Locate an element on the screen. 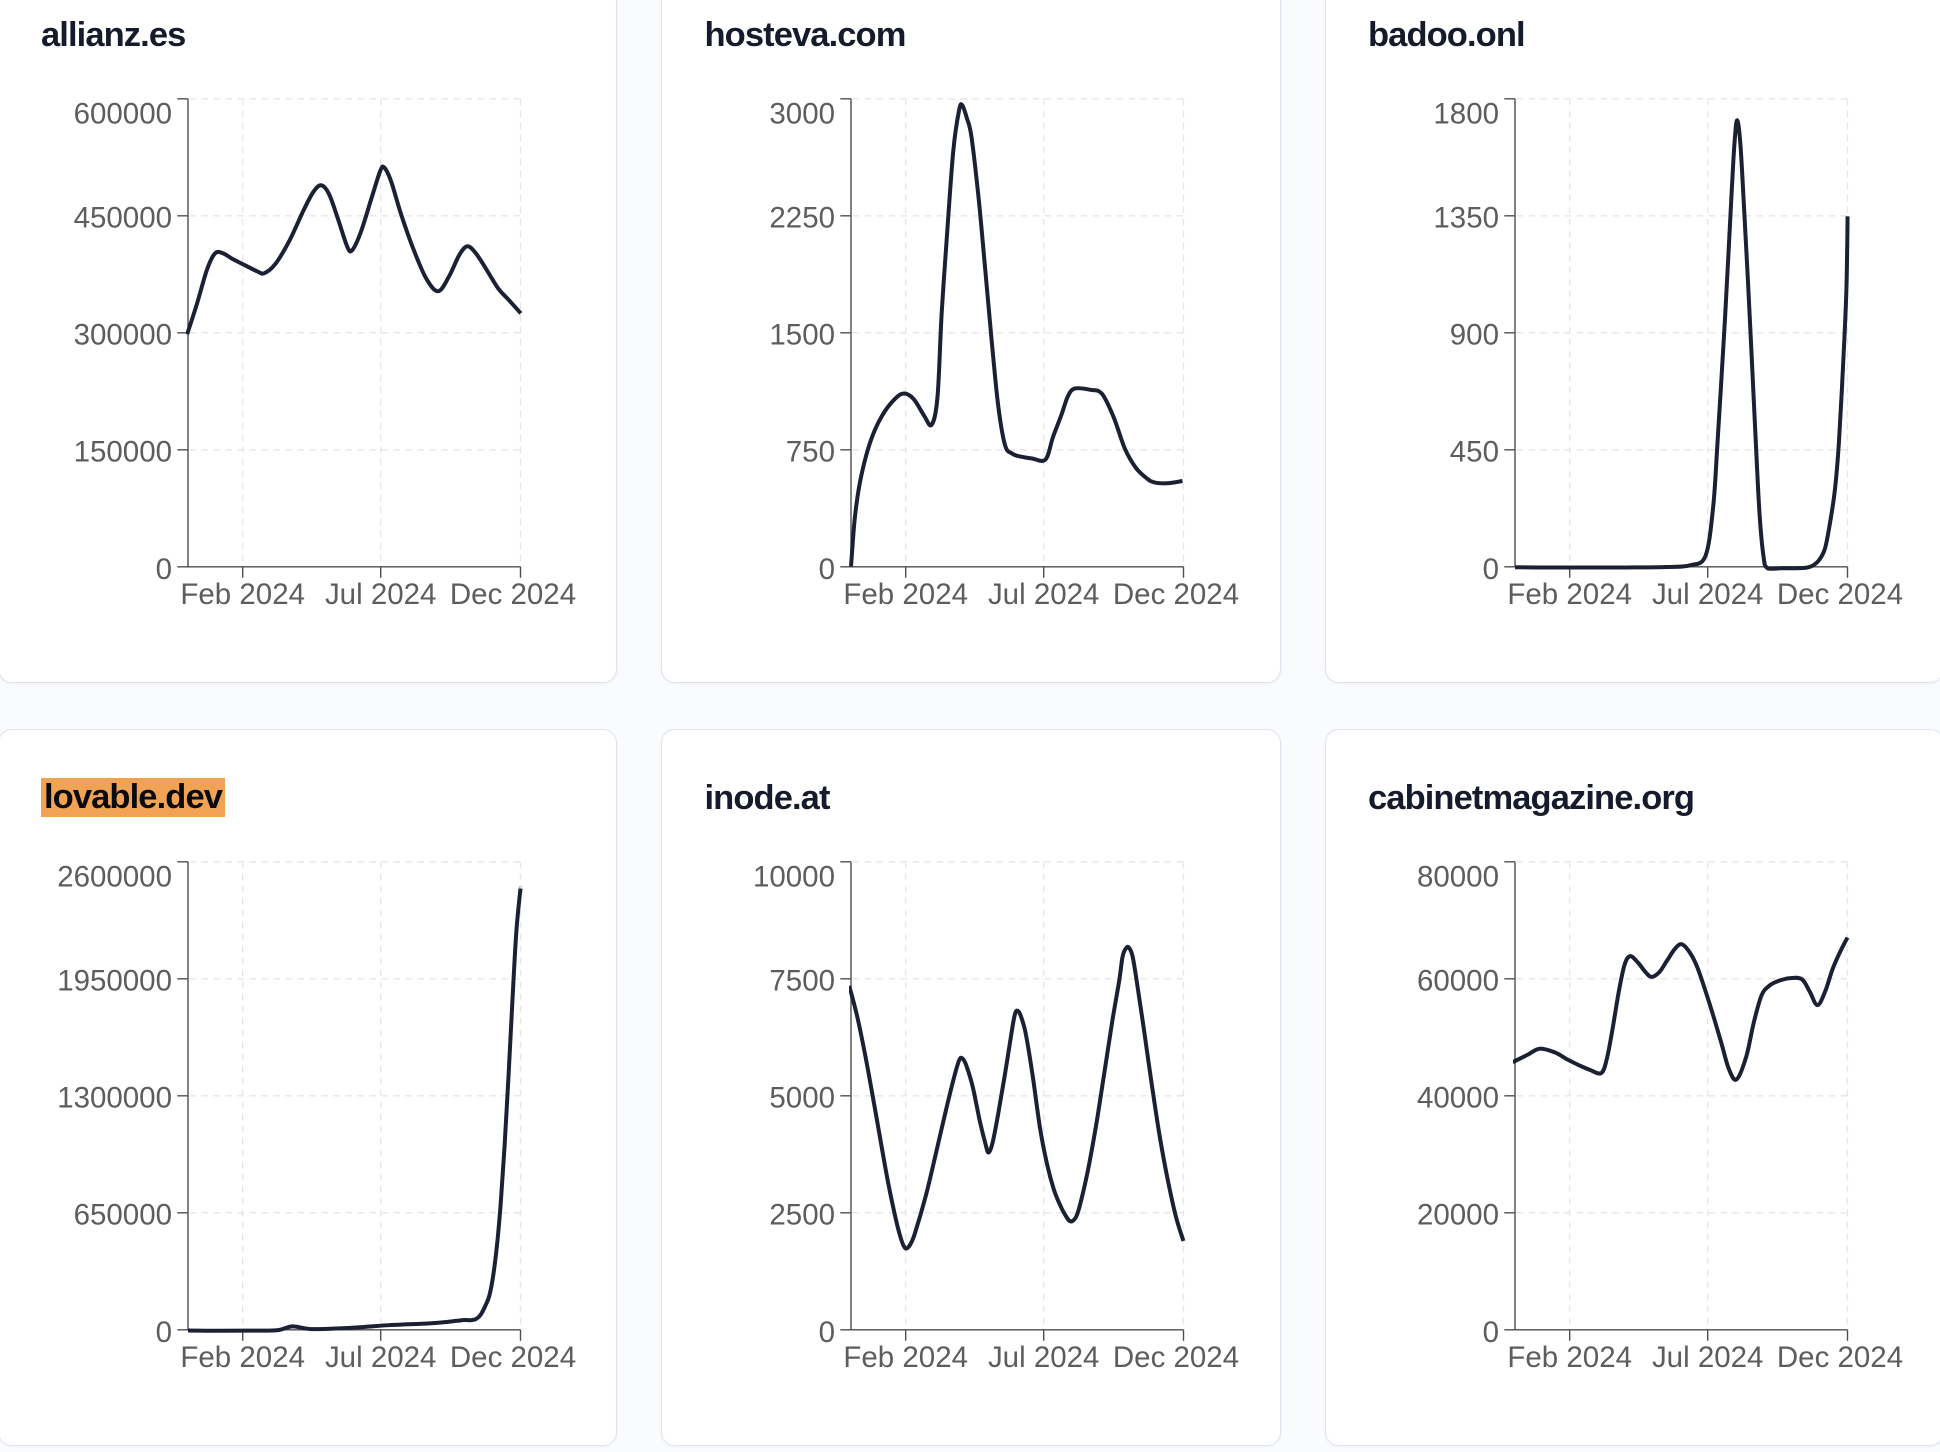  svg-text: 1350 is located at coordinates (1466, 217).